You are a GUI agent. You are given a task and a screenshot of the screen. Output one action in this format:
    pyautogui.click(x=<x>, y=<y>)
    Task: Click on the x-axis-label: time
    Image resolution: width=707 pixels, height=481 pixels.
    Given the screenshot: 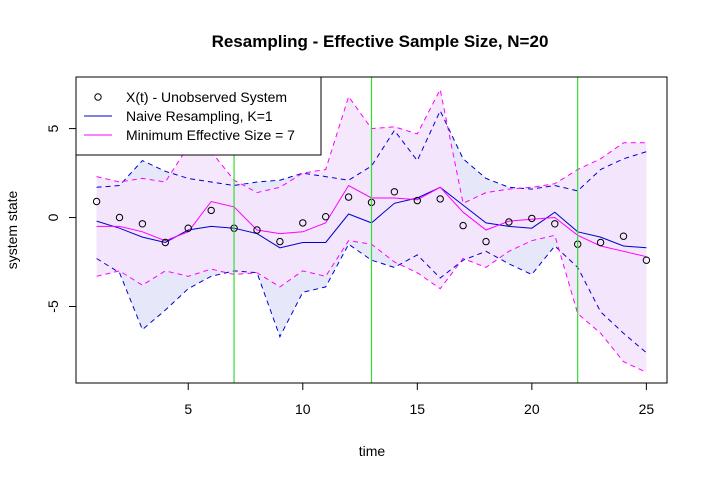 What is the action you would take?
    pyautogui.click(x=372, y=451)
    